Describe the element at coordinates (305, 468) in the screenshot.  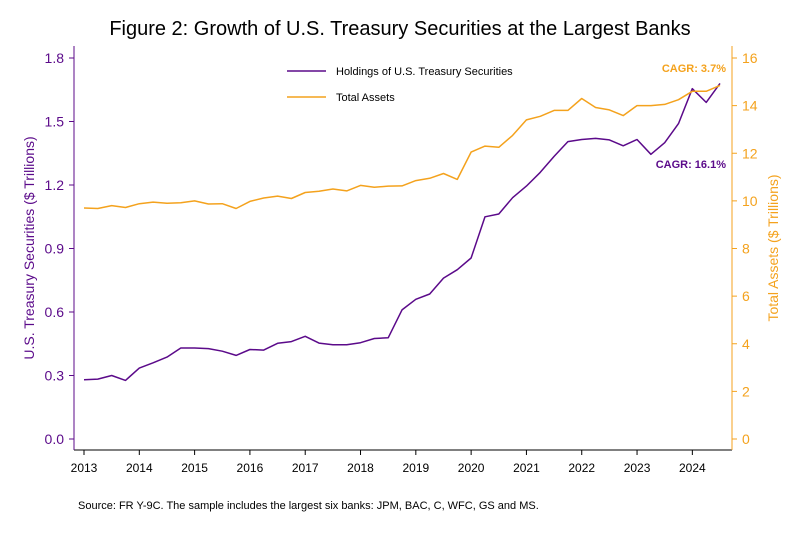
I see `x-tick-label: 2017` at that location.